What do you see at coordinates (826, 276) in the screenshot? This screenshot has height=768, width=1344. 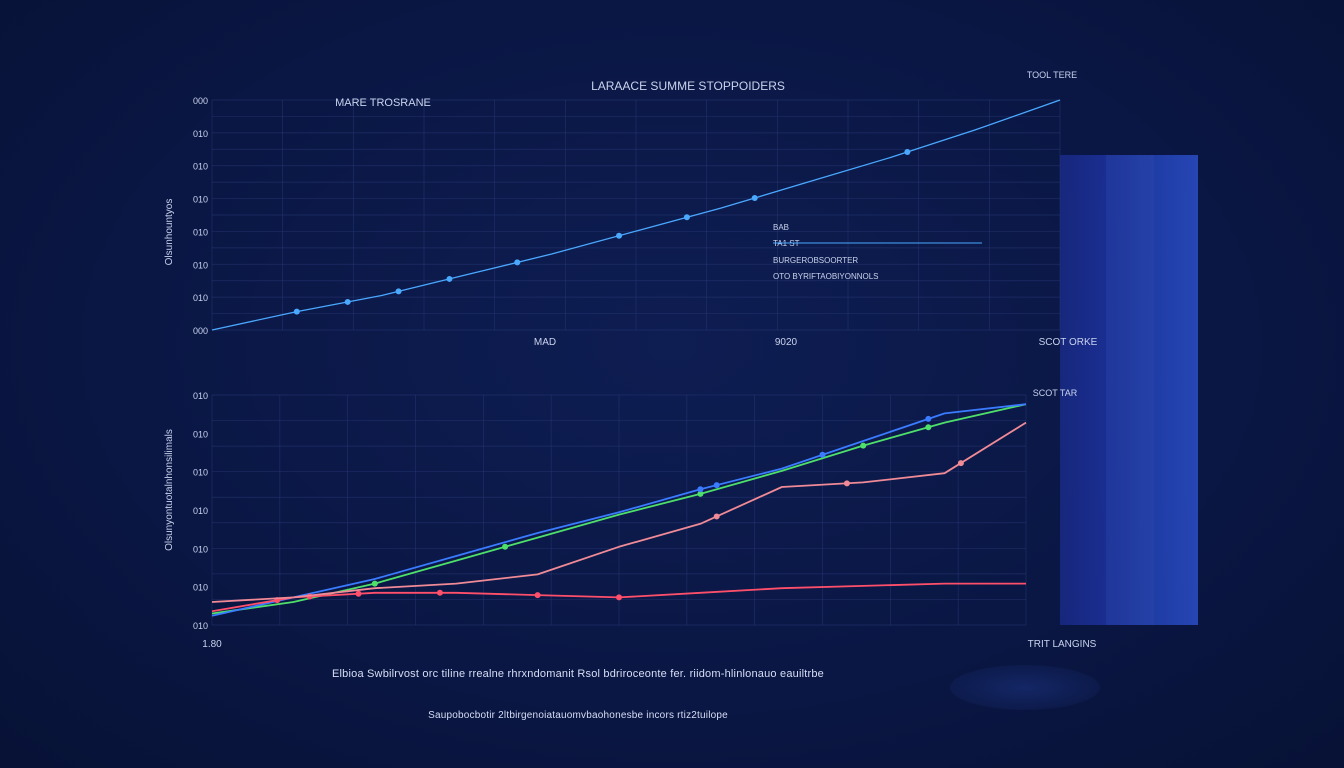 I see `chart-1-annotation: OTO BYRIFTAOBIYONNOLS` at bounding box center [826, 276].